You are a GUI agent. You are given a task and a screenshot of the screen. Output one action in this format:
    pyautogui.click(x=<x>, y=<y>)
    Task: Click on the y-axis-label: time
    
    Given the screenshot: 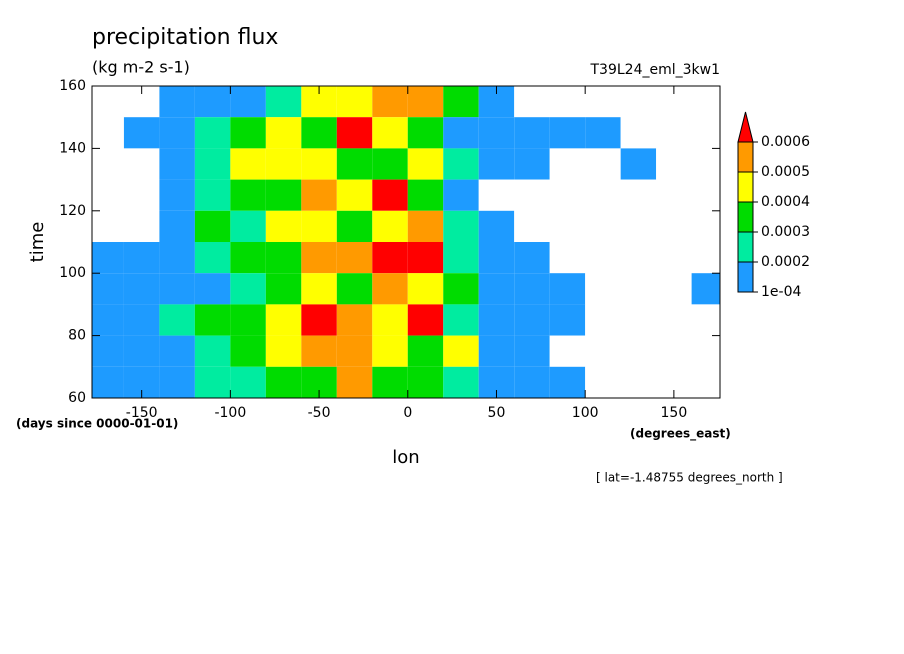 What is the action you would take?
    pyautogui.click(x=37, y=242)
    